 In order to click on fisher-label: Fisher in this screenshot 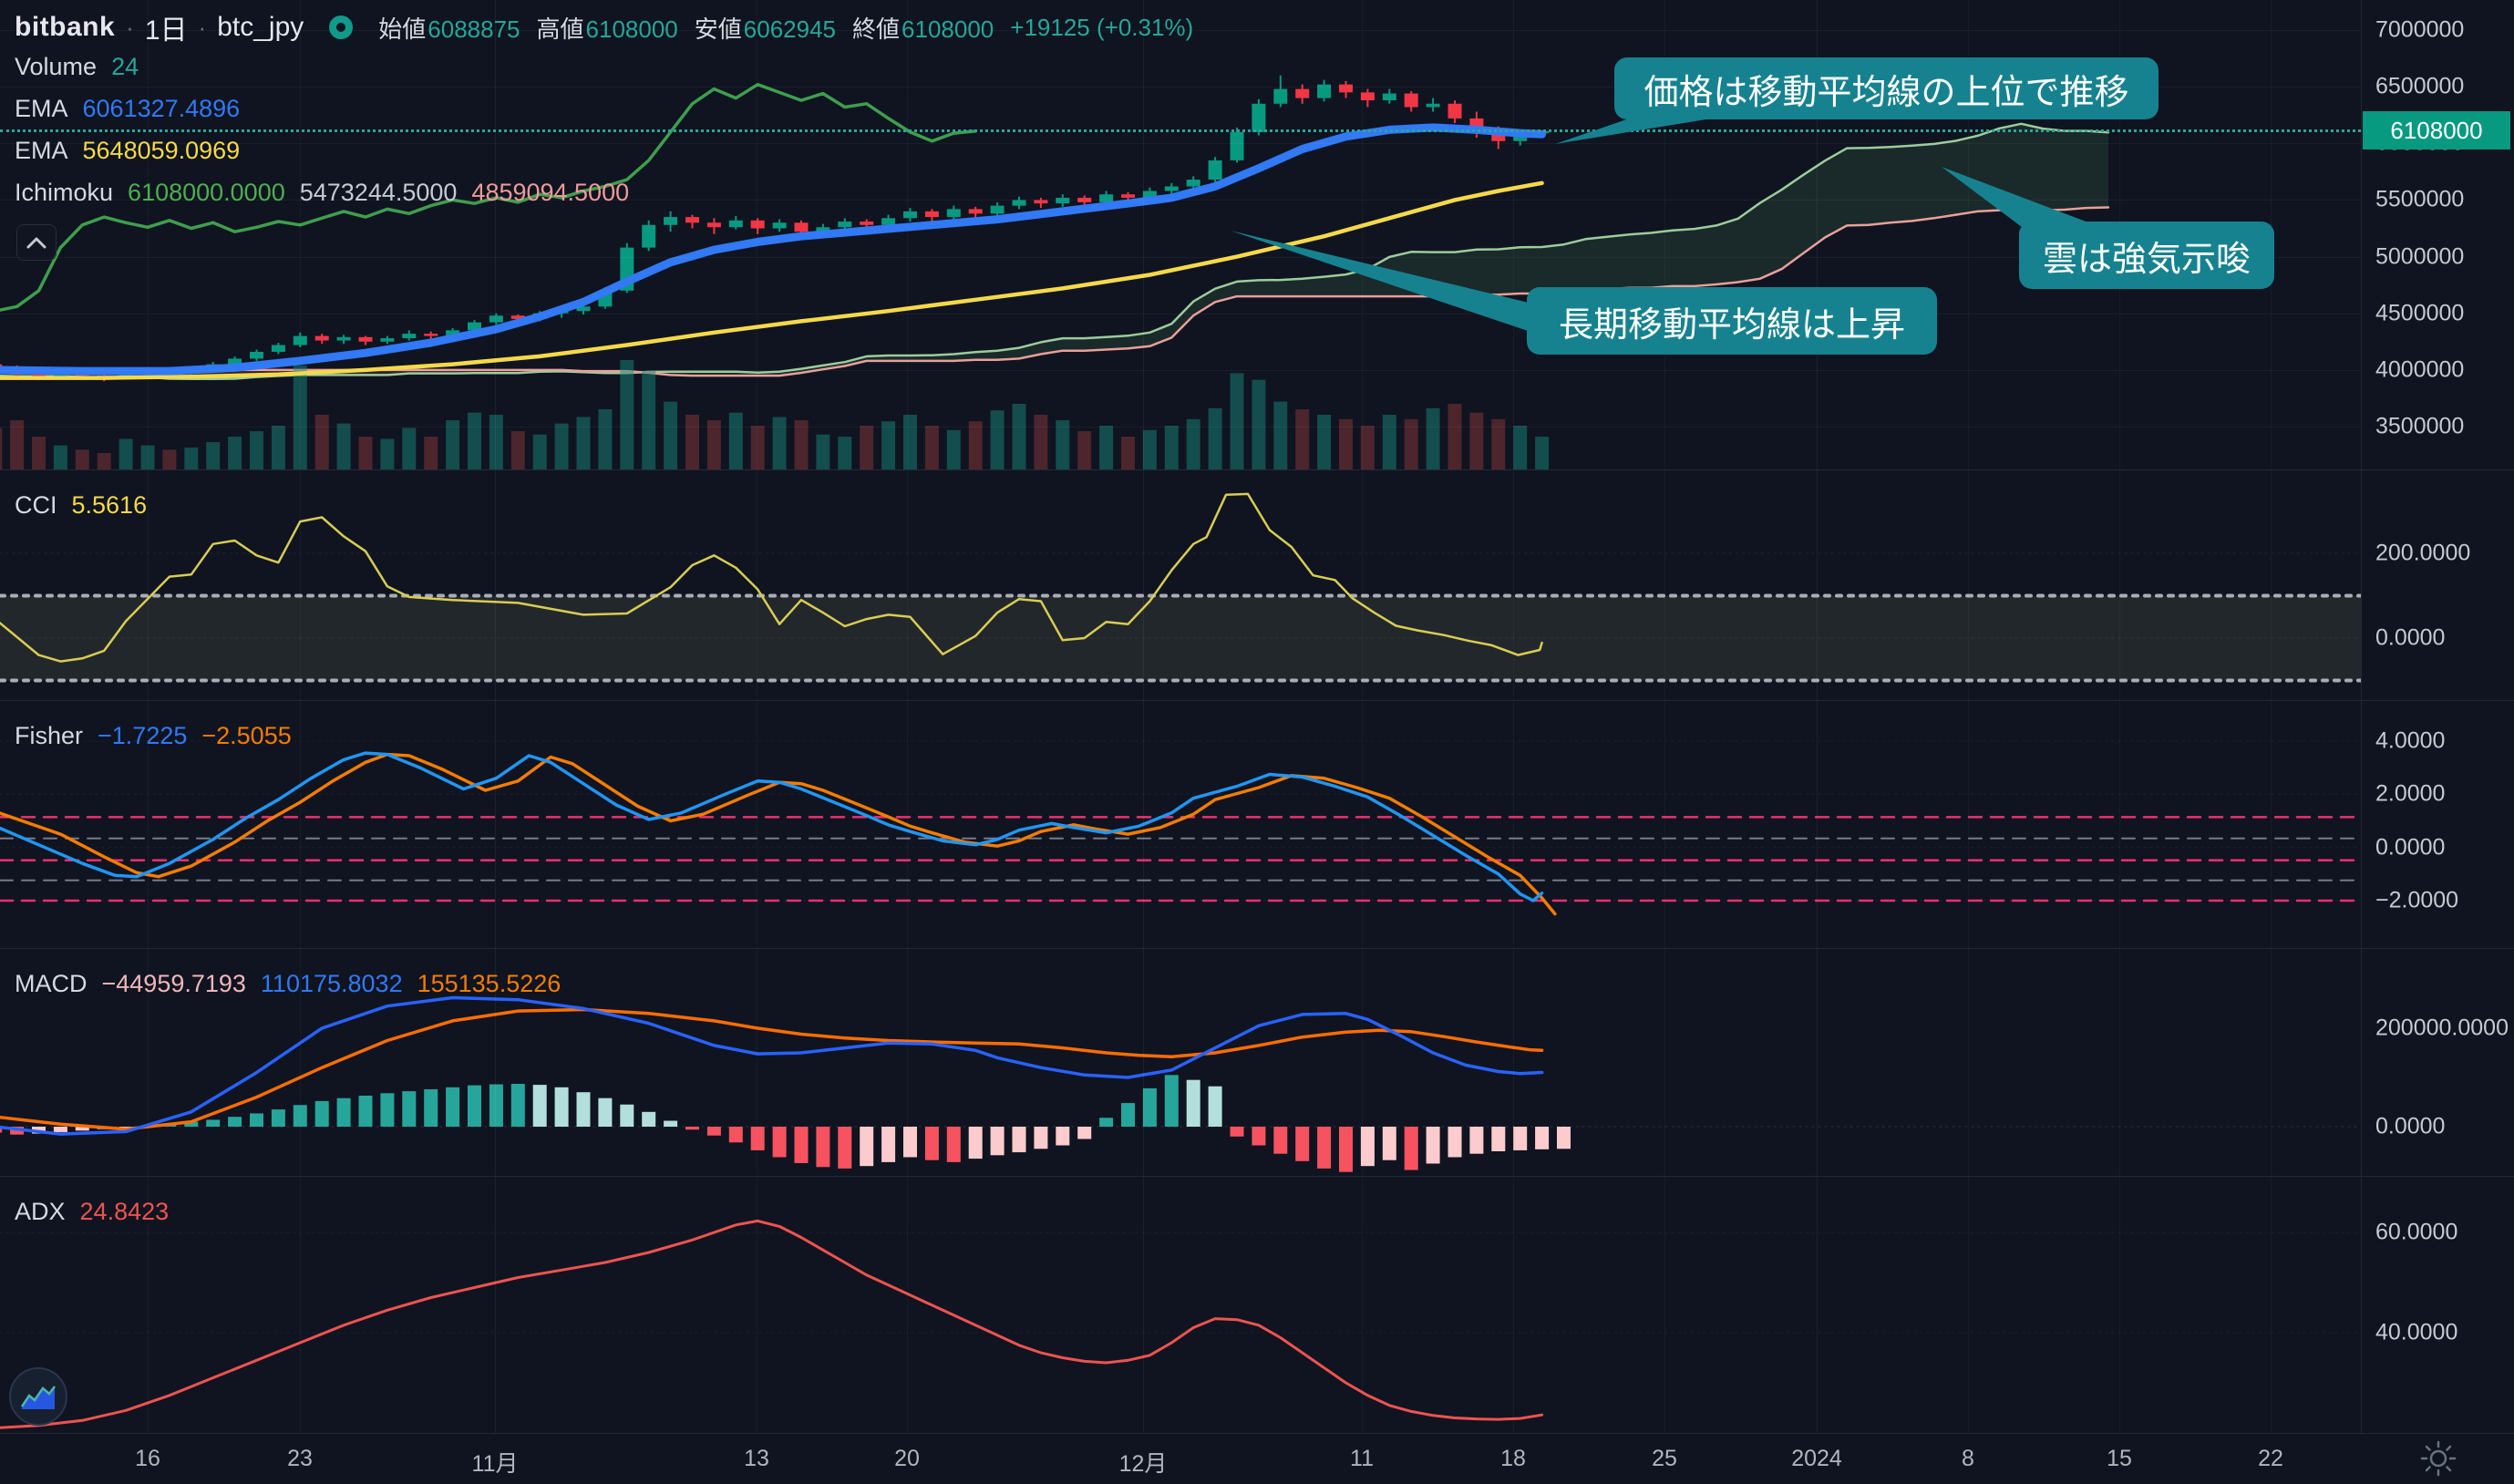, I will do `click(49, 735)`.